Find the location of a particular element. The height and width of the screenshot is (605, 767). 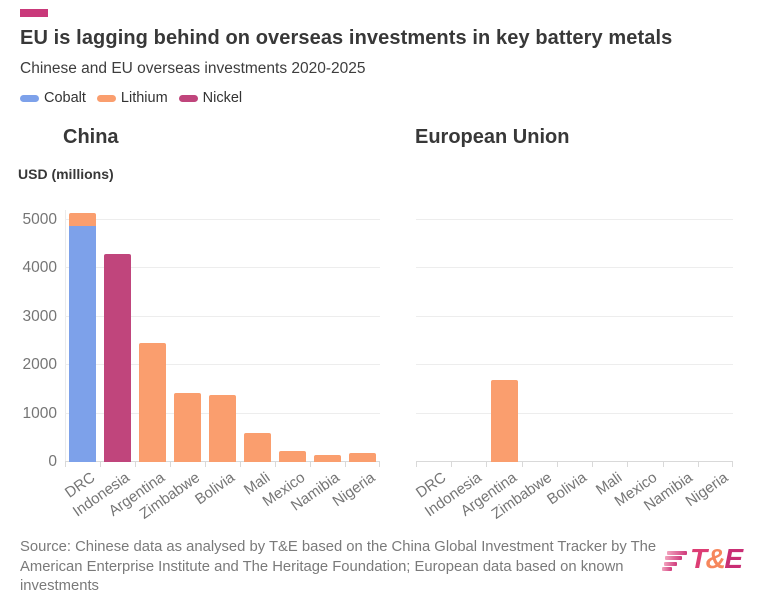

bar-mexico-lithium is located at coordinates (292, 456).